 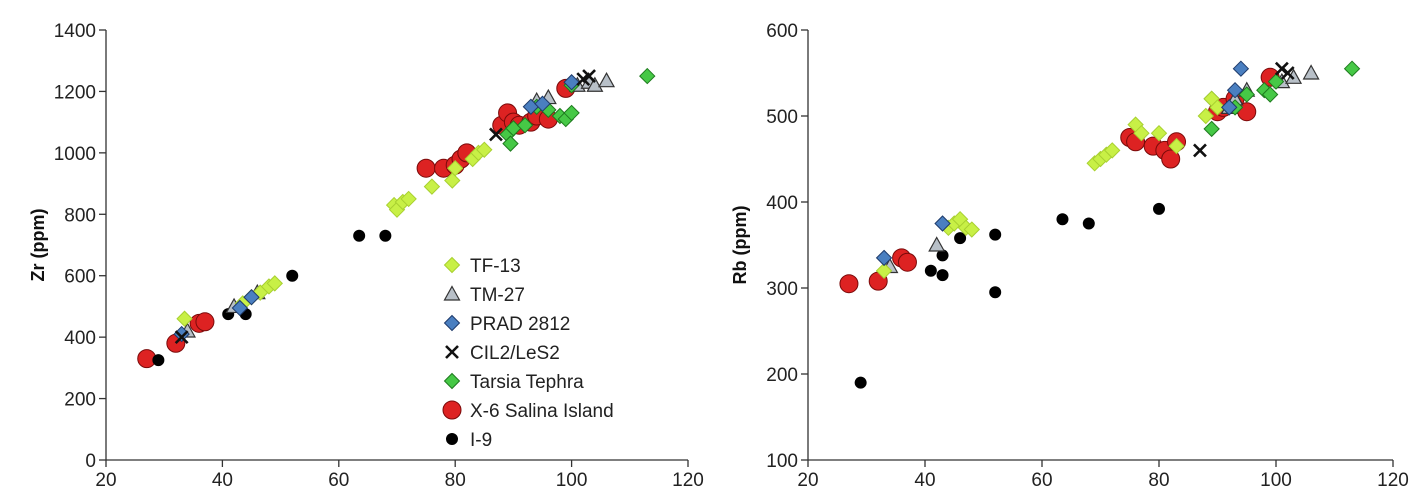 What do you see at coordinates (80, 400) in the screenshot?
I see `zr-y-tick-label: 200` at bounding box center [80, 400].